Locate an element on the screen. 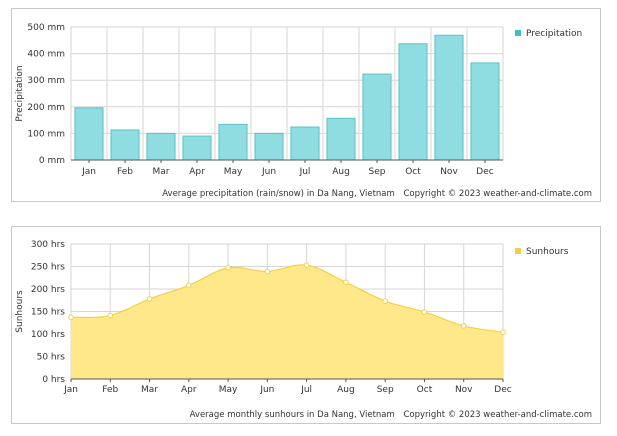 Image resolution: width=617 pixels, height=436 pixels. bar-feb is located at coordinates (125, 145).